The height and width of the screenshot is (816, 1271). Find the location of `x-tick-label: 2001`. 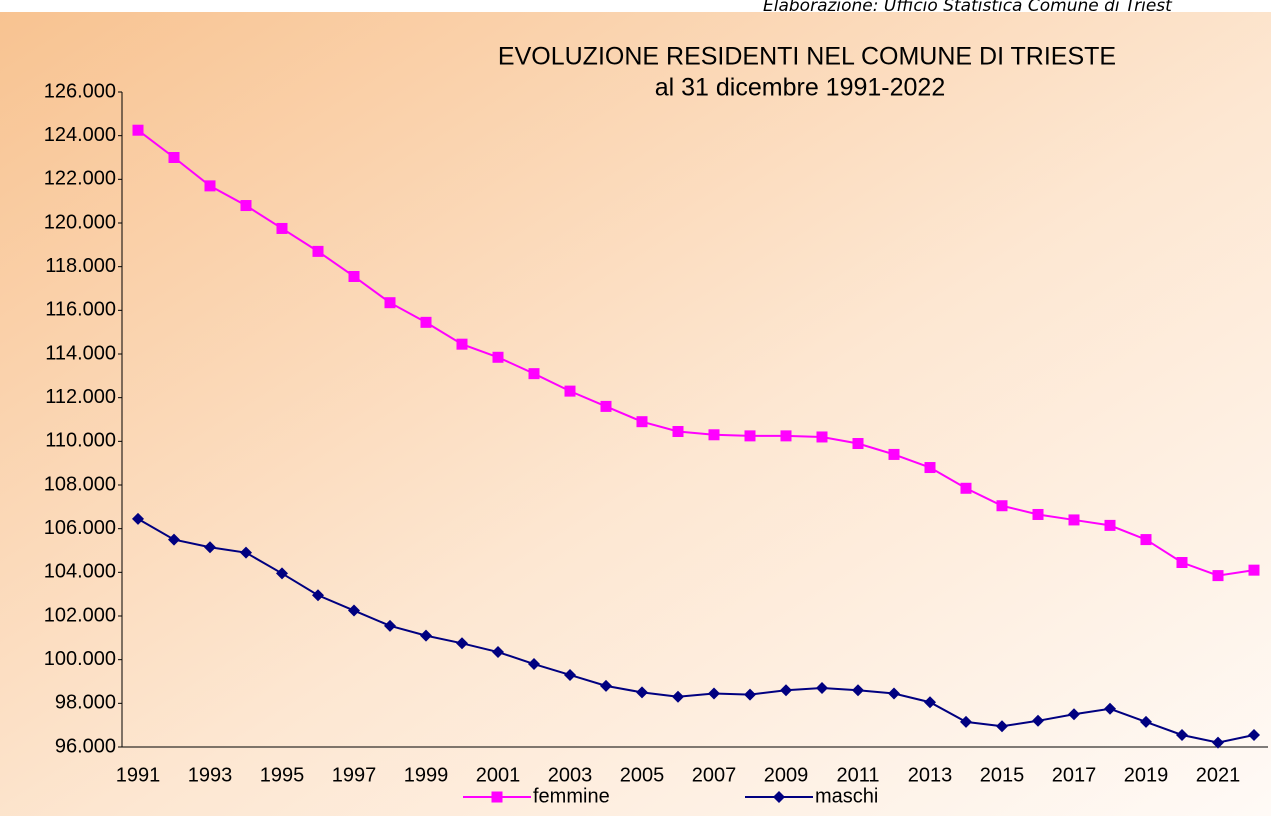

x-tick-label: 2001 is located at coordinates (498, 775).